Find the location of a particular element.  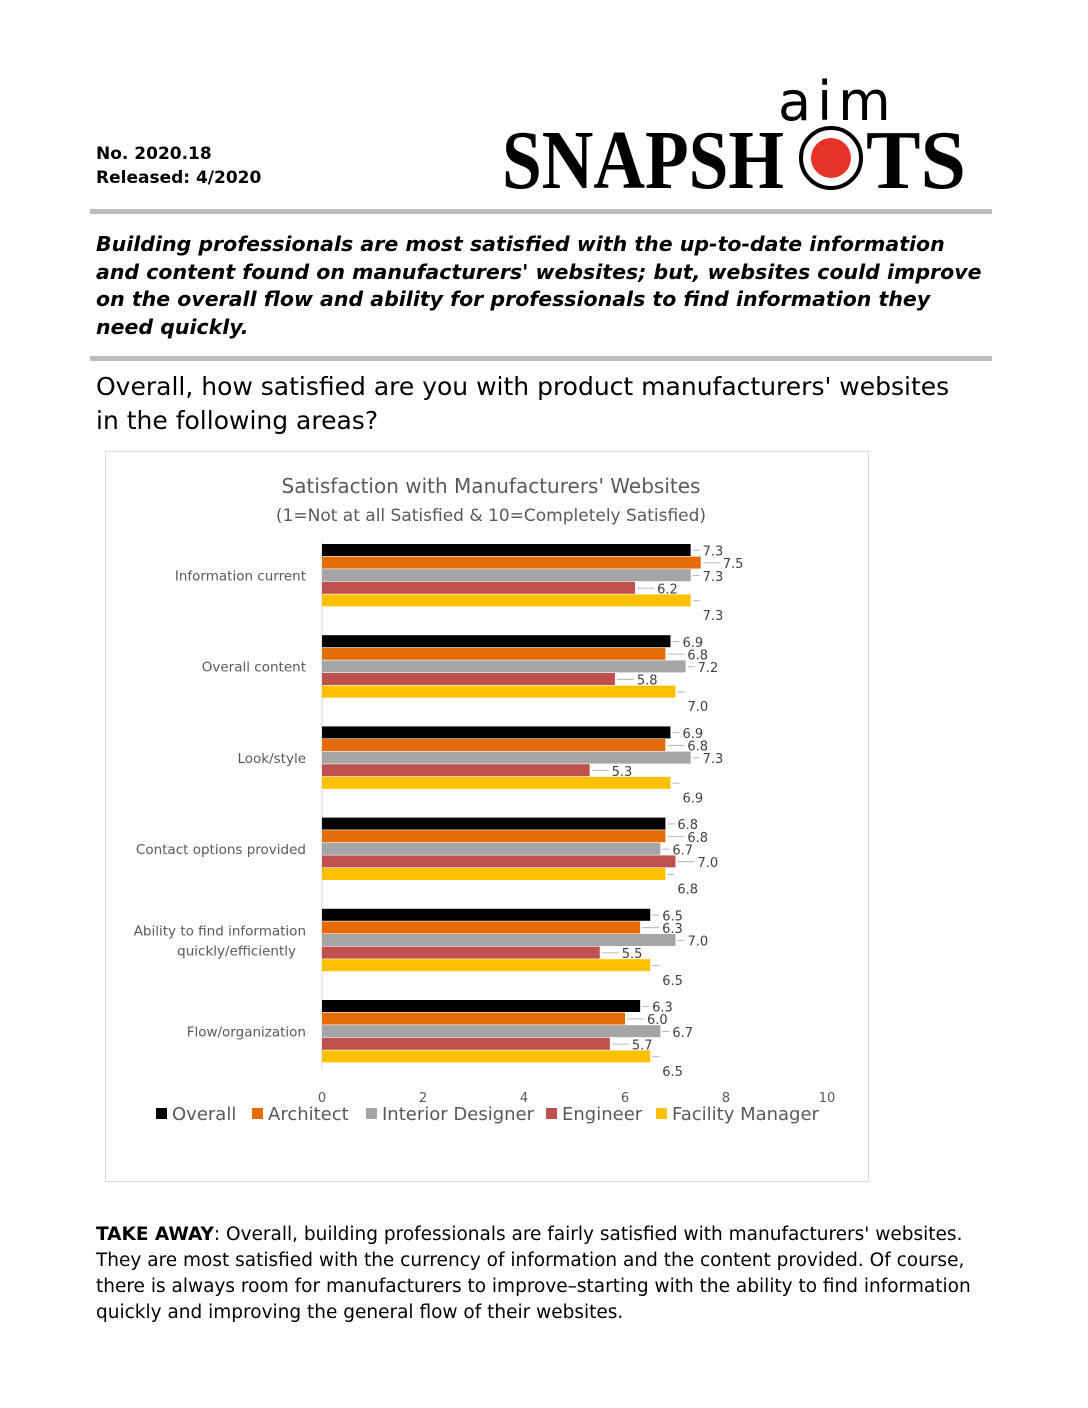

value-label: 7.2 is located at coordinates (708, 668).